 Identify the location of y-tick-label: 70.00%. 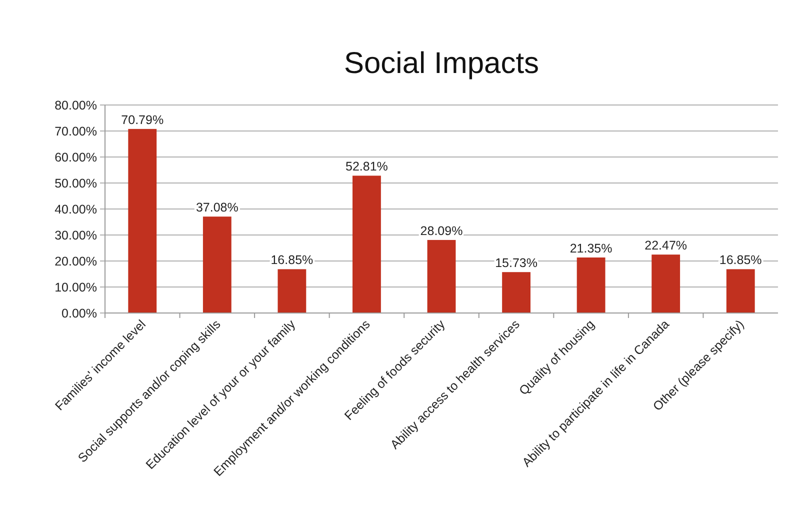
(75, 131).